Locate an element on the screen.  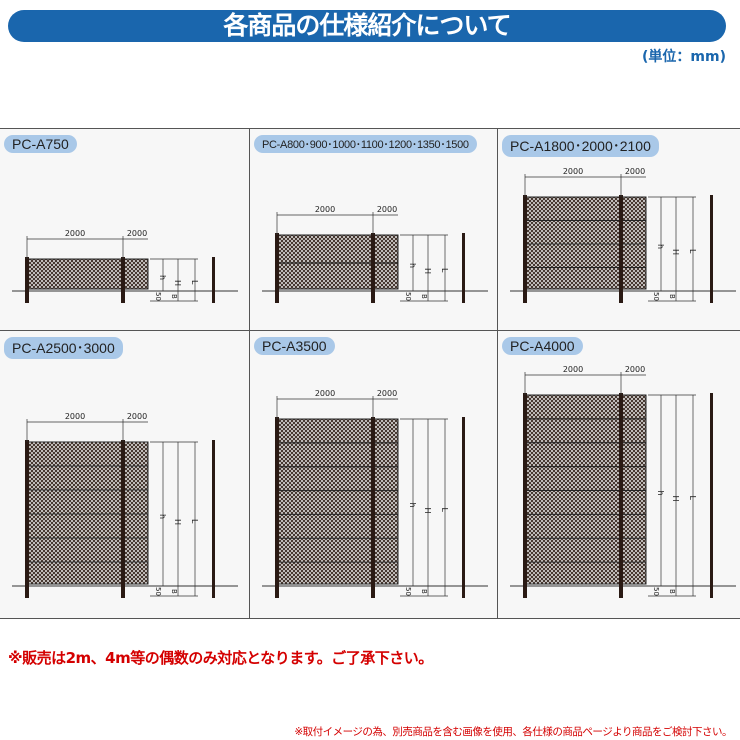
product-label: PC-A2500･3000 is located at coordinates (63, 348).